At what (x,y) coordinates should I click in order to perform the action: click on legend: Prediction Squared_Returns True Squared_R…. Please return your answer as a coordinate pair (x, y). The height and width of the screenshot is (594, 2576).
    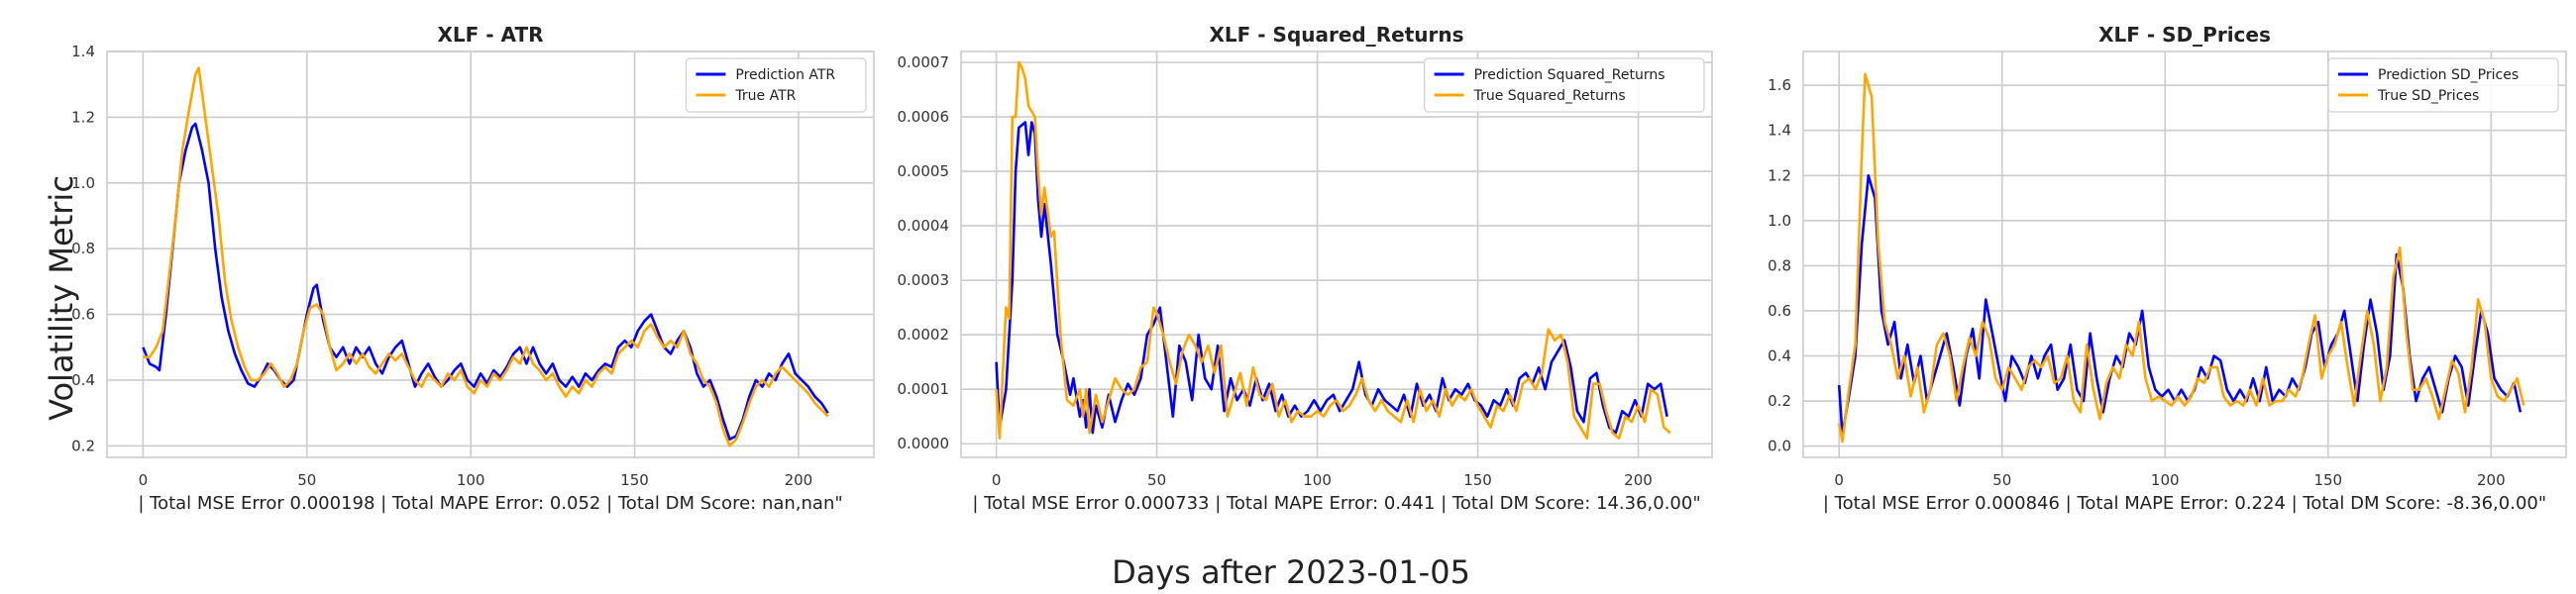
    Looking at the image, I should click on (1564, 85).